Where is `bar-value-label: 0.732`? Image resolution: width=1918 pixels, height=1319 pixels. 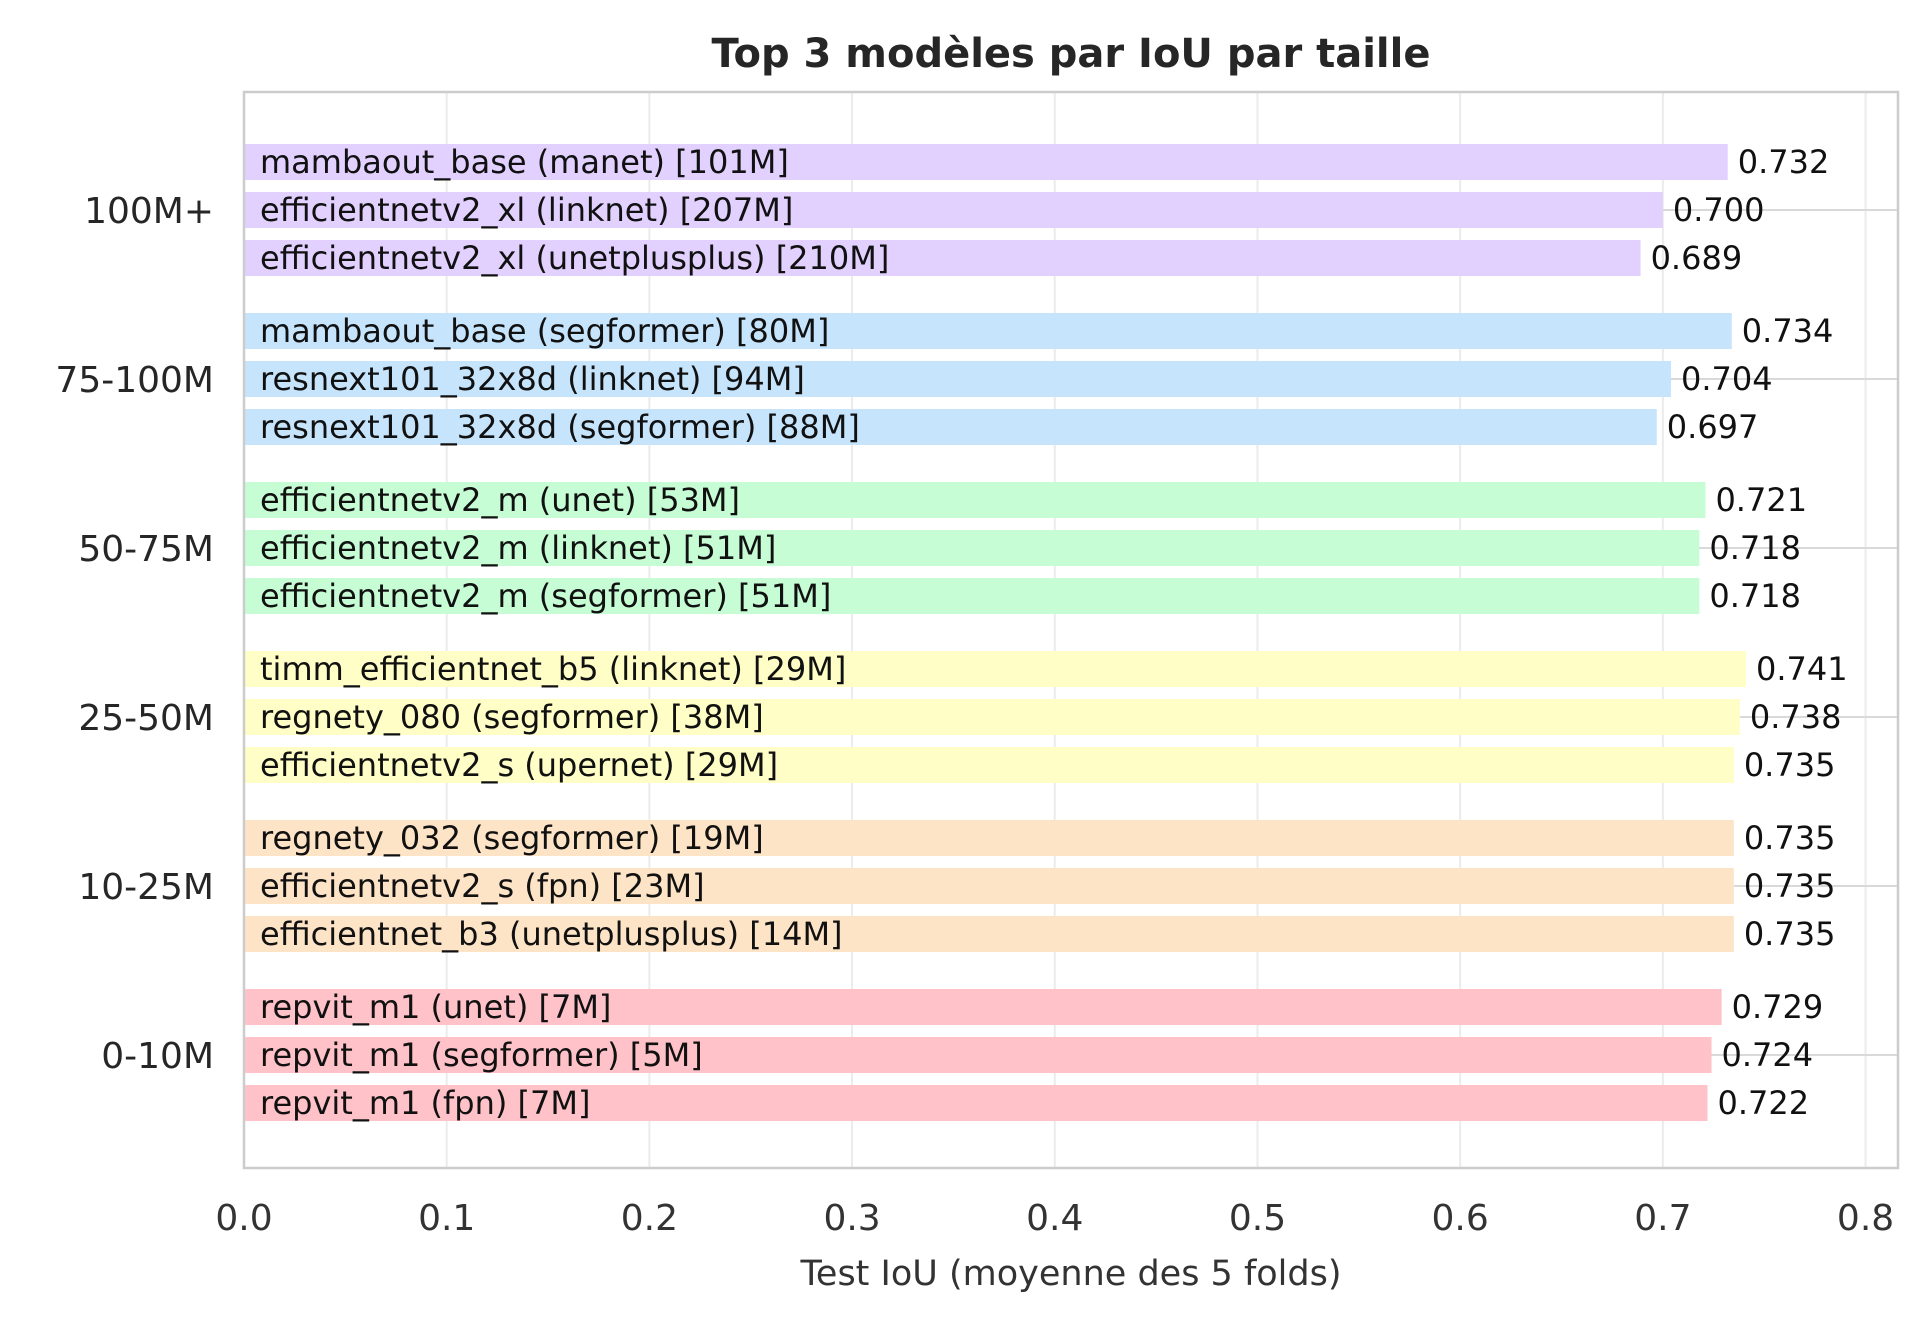
bar-value-label: 0.732 is located at coordinates (1784, 162).